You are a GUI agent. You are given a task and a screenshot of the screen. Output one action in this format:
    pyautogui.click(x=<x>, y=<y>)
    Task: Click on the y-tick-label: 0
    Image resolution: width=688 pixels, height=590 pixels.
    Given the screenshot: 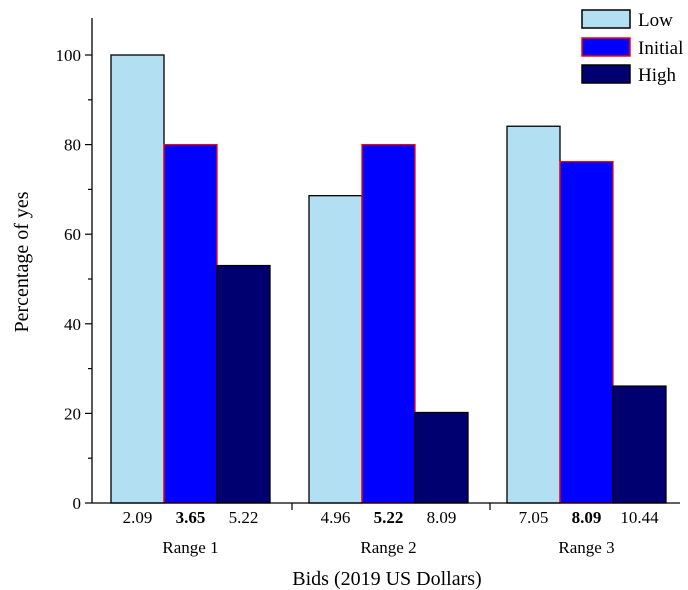 What is the action you would take?
    pyautogui.click(x=77, y=503)
    